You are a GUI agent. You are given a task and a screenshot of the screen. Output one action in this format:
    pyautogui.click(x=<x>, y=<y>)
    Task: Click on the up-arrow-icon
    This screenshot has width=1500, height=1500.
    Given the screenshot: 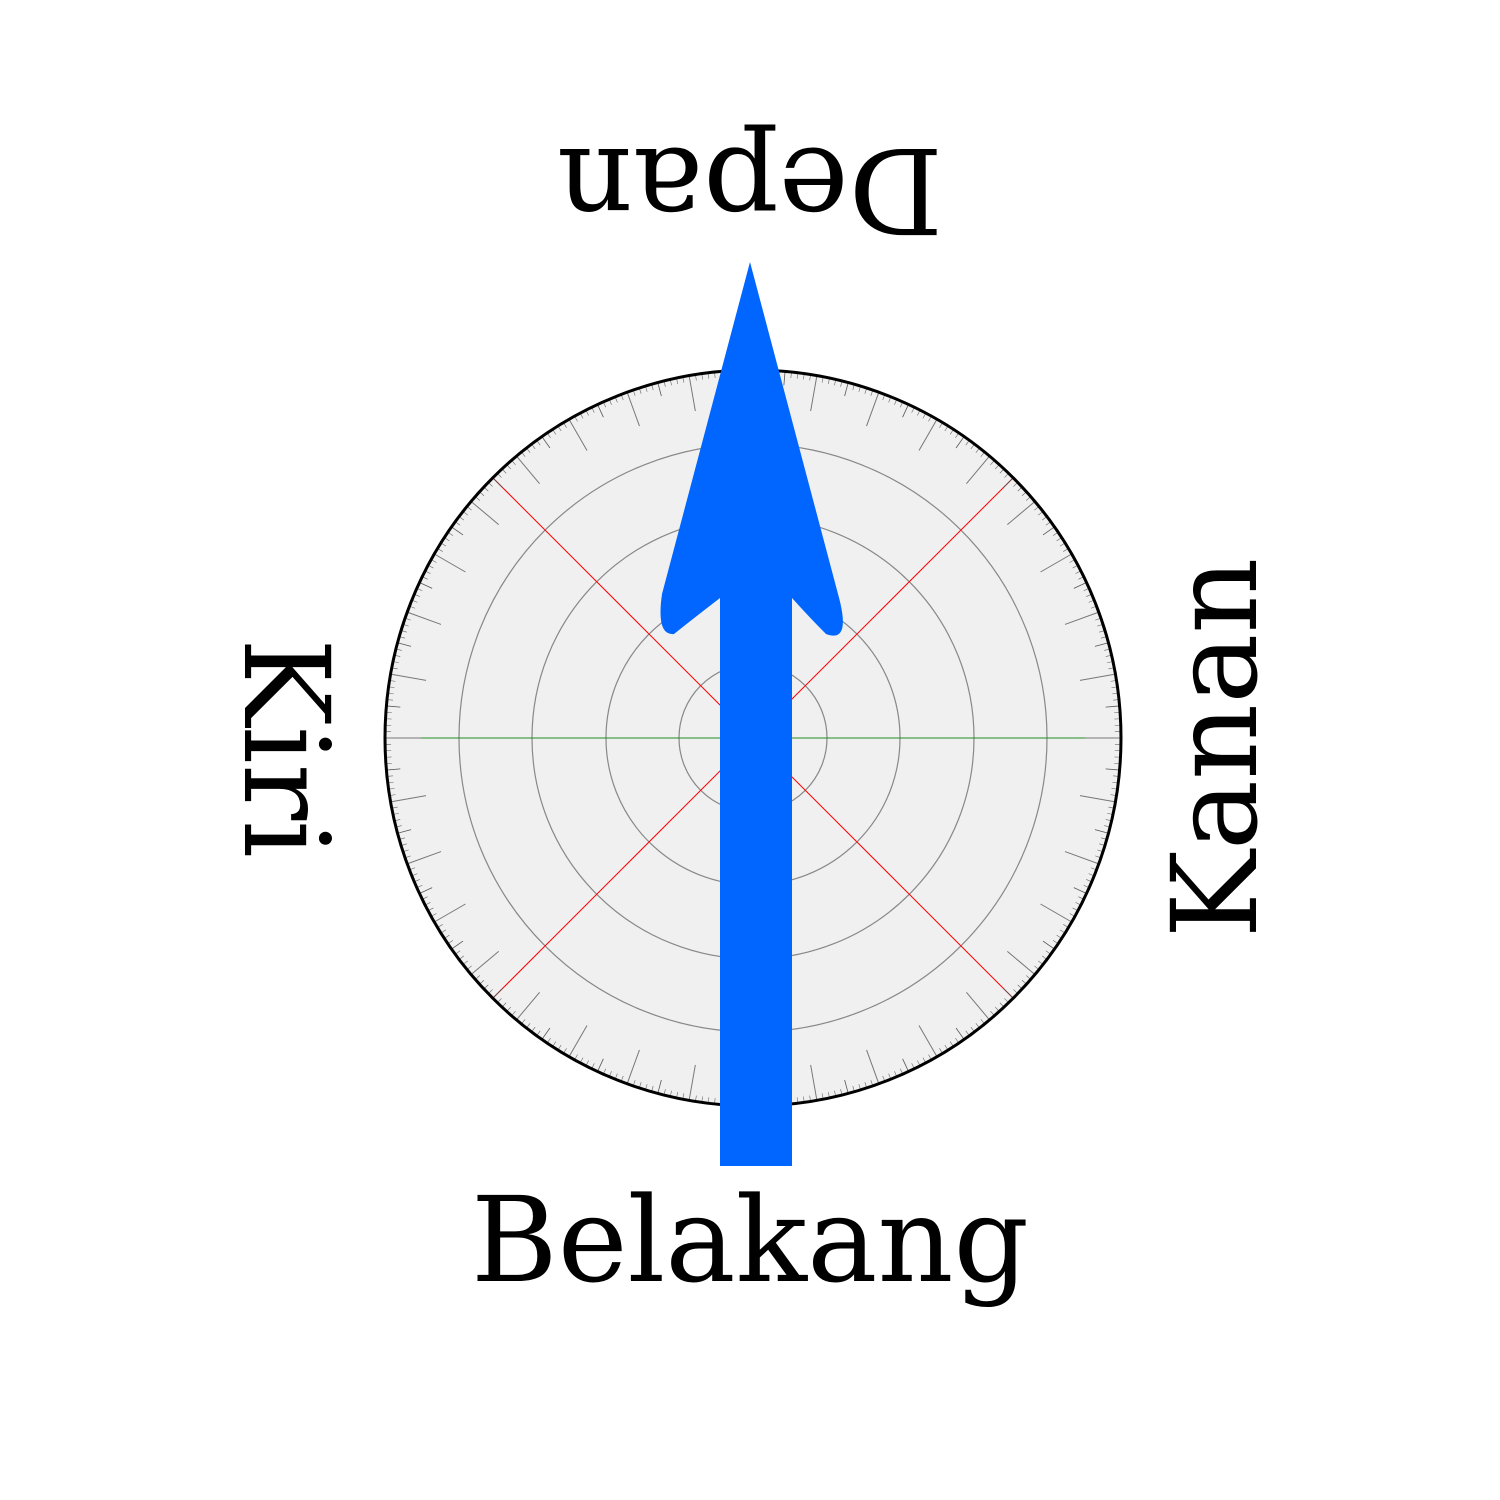 What is the action you would take?
    pyautogui.click(x=751, y=714)
    